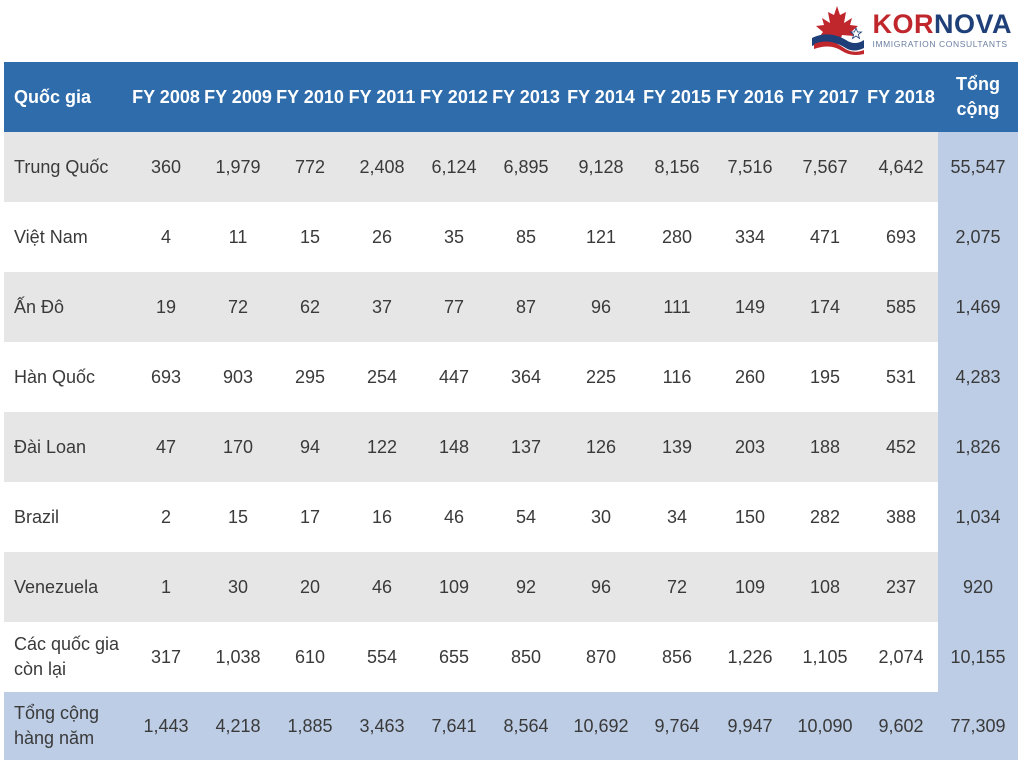  What do you see at coordinates (901, 377) in the screenshot?
I see `value-cell: 531` at bounding box center [901, 377].